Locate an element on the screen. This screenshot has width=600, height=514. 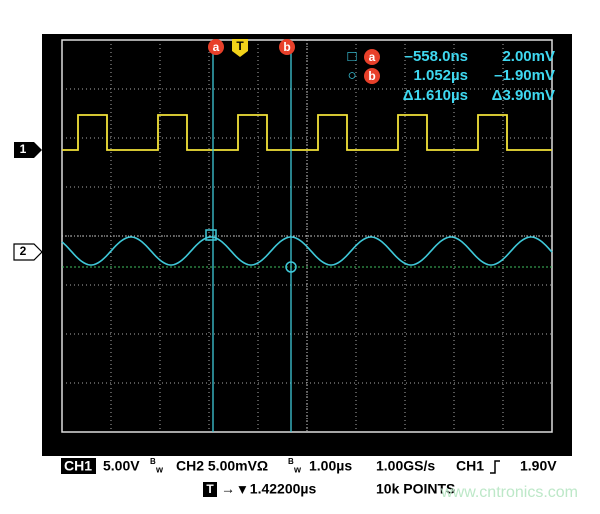
readout-volts: 2.00mV is located at coordinates (528, 56).